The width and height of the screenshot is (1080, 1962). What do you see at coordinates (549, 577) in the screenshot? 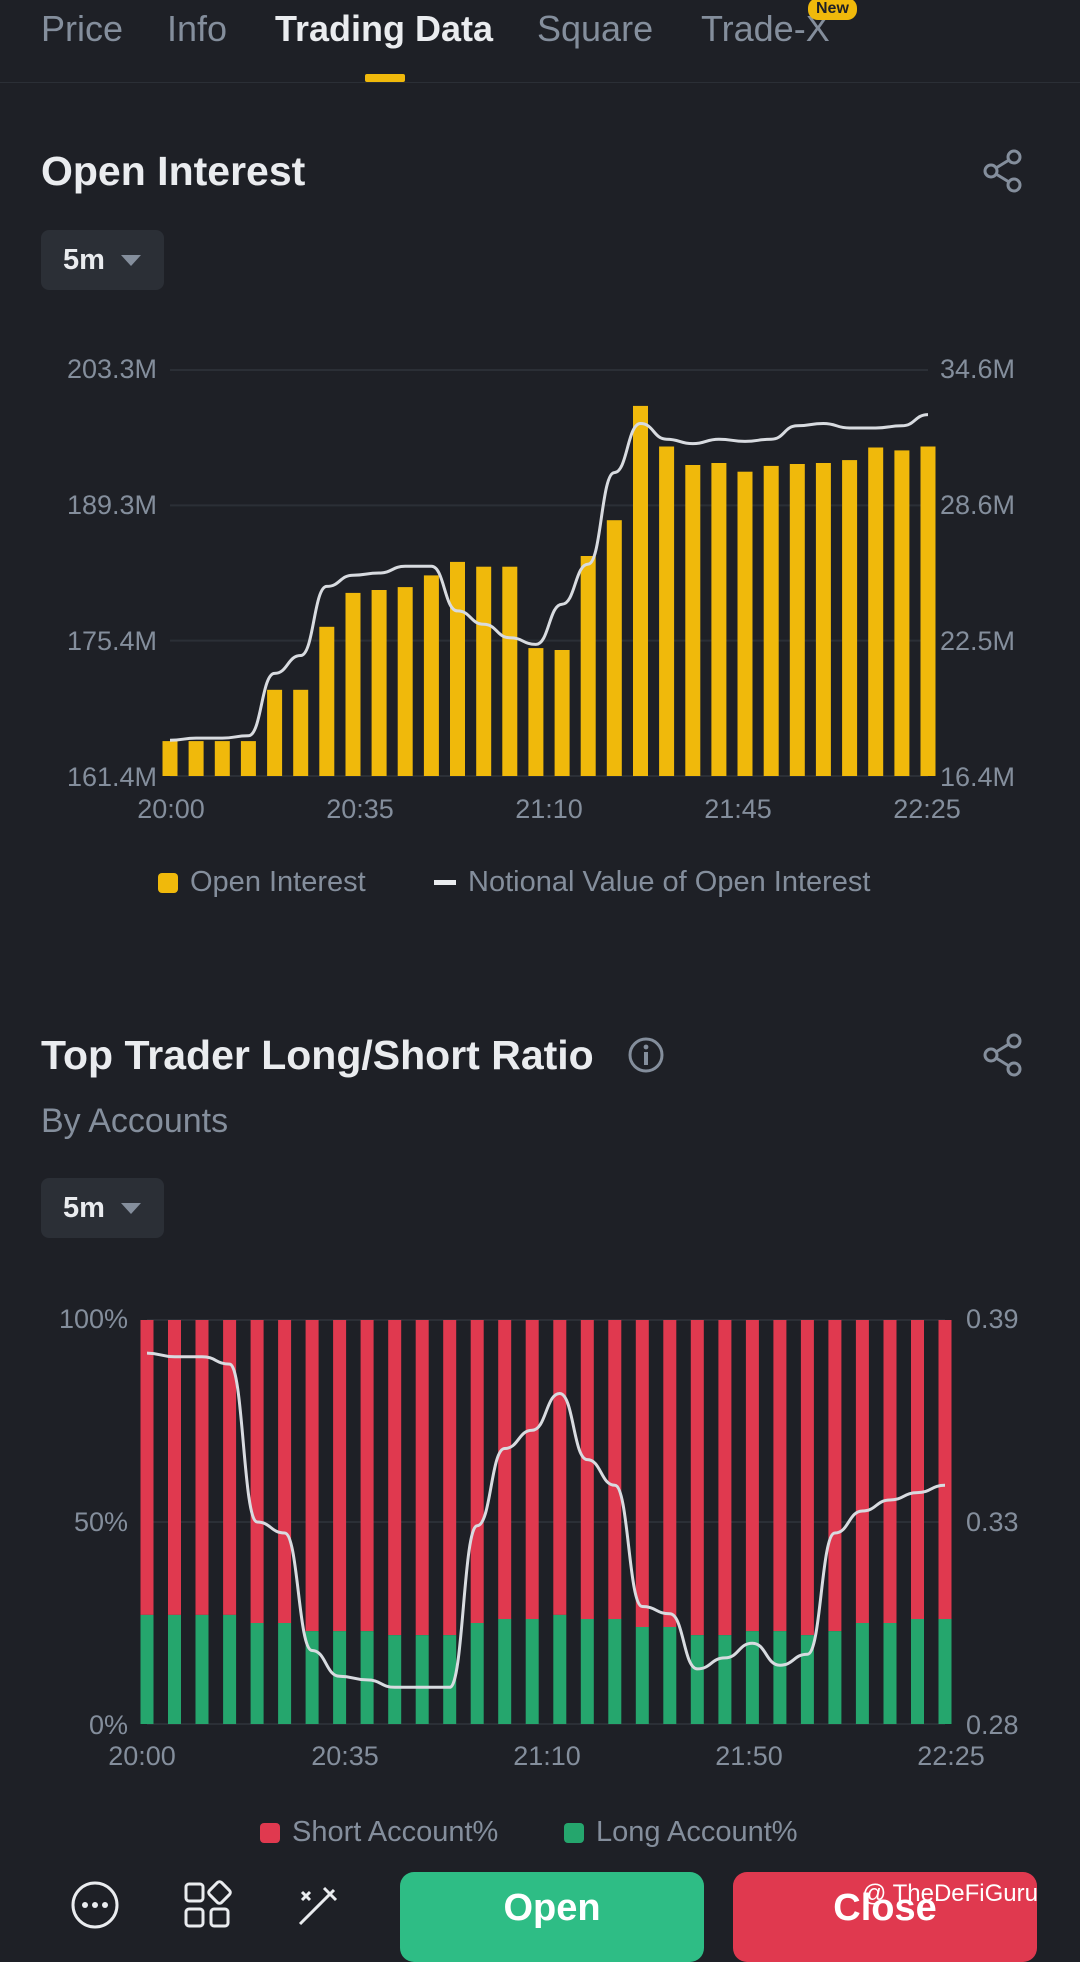
I see `notional-value-line` at bounding box center [549, 577].